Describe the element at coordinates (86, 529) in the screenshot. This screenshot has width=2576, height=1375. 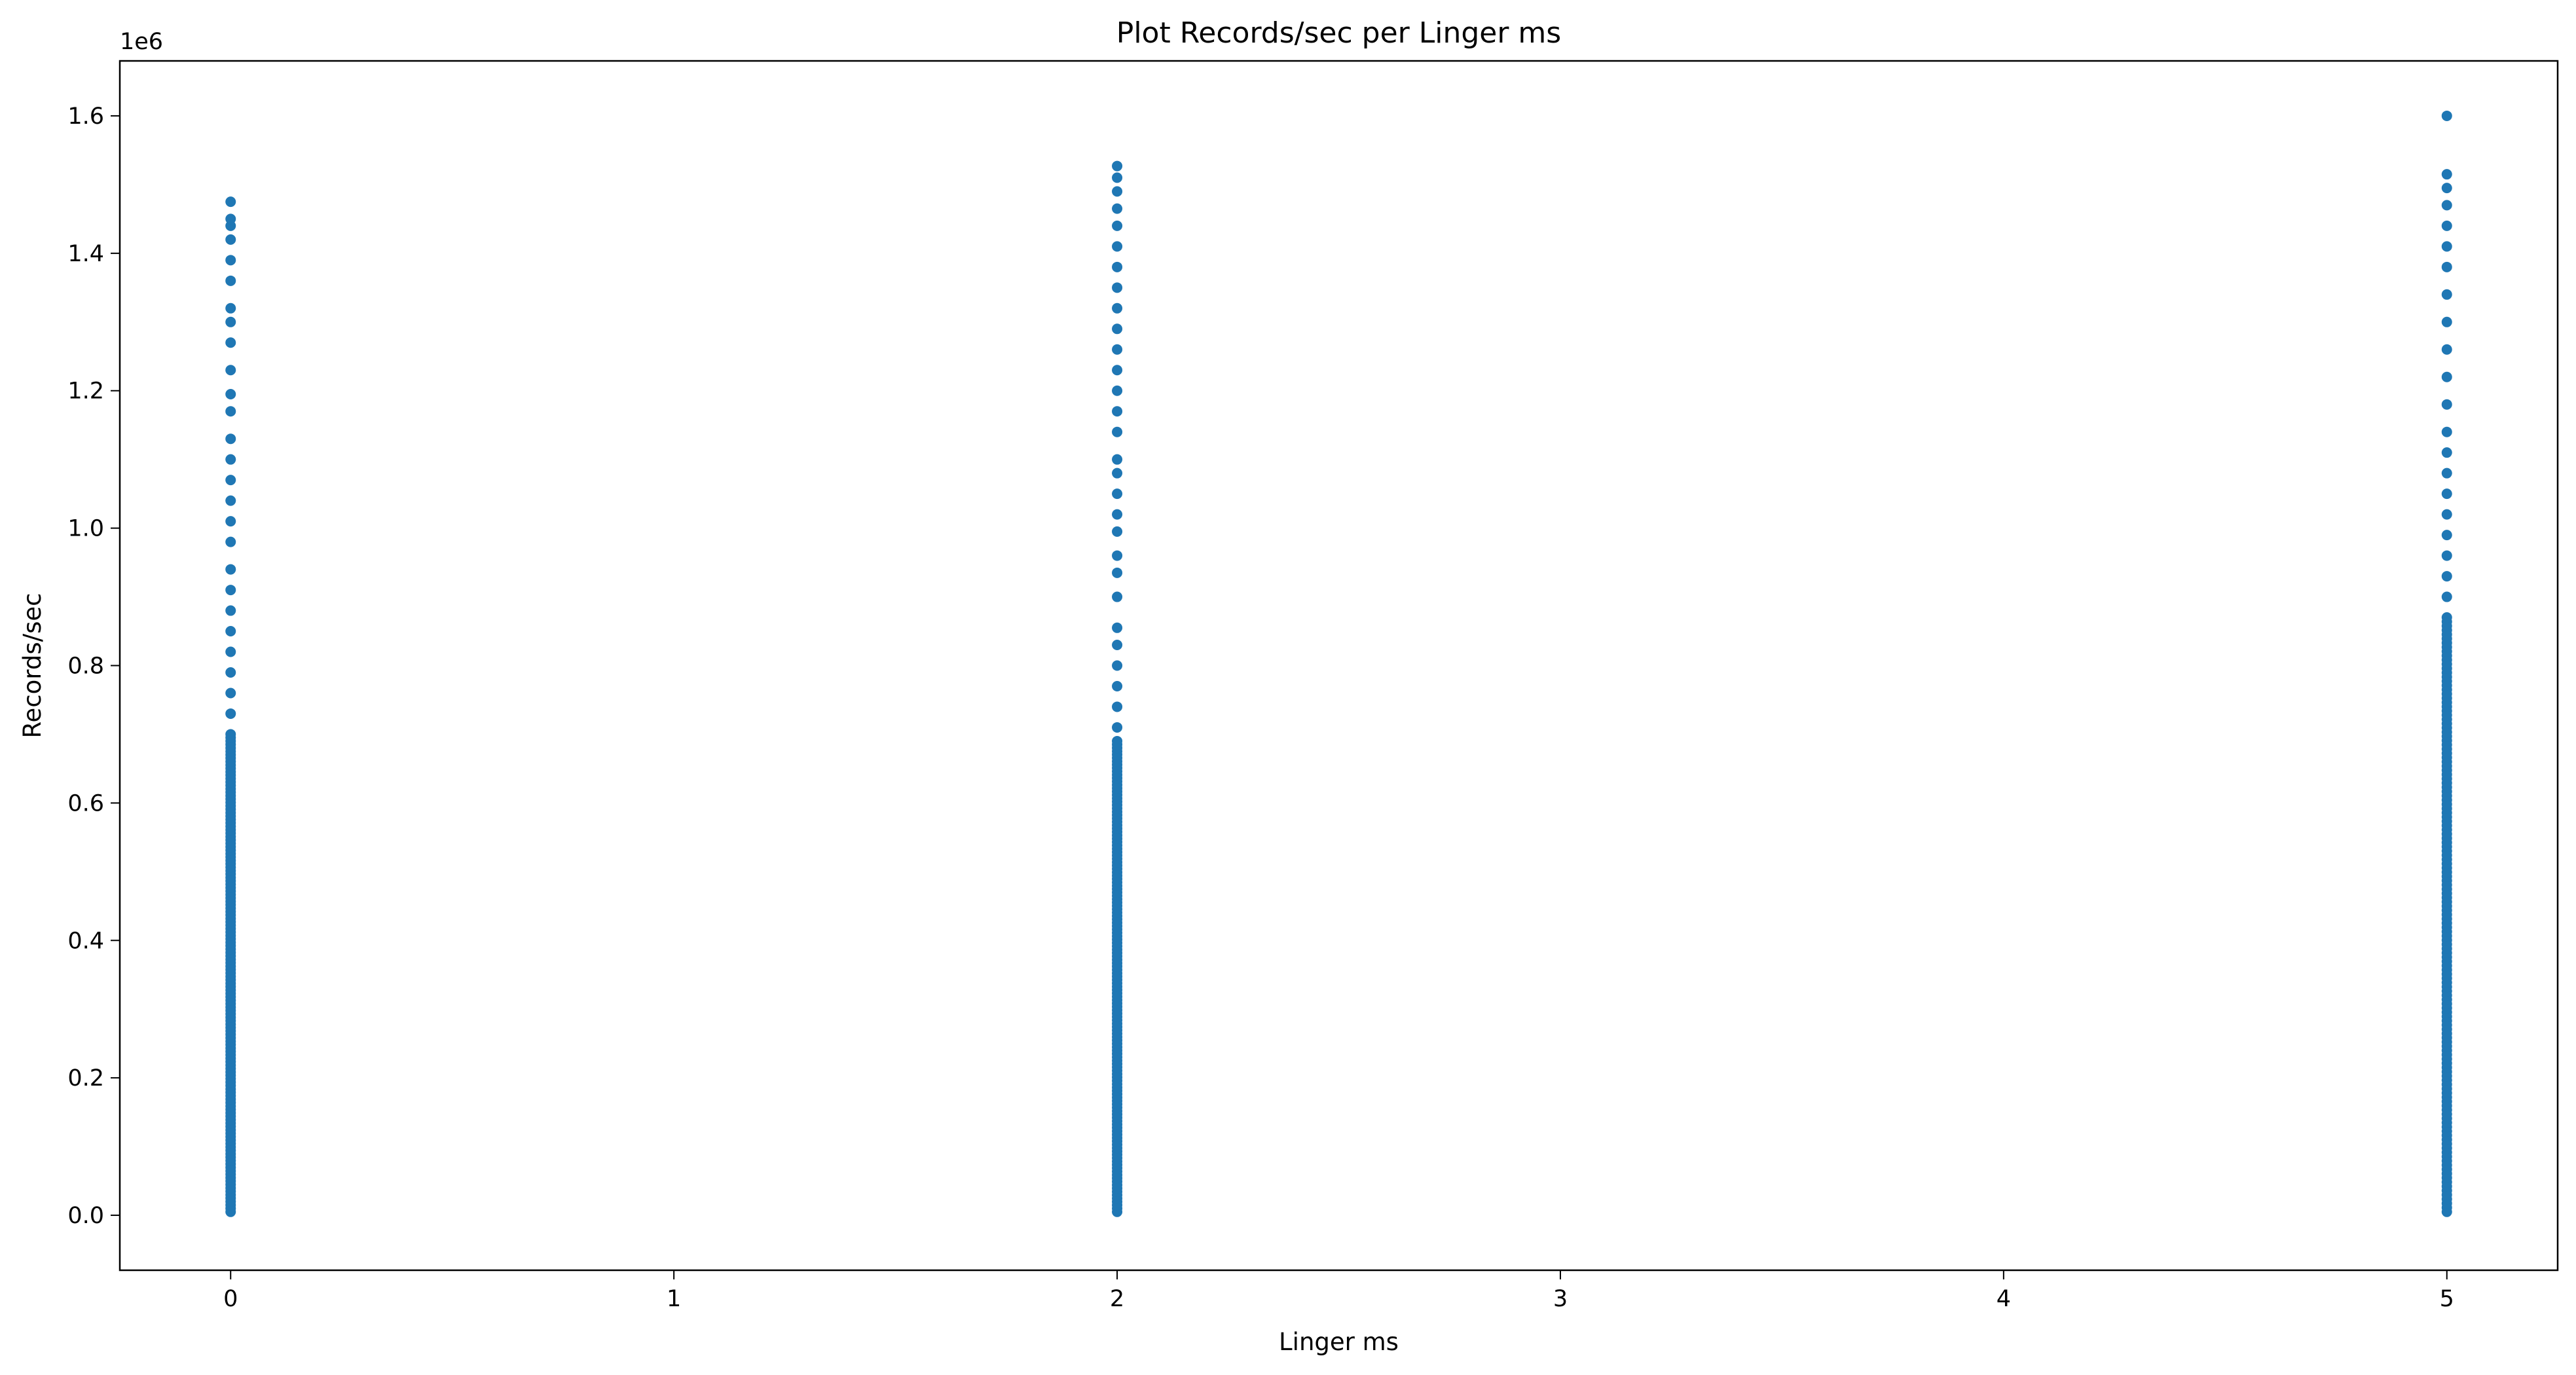
I see `y-tick-label: 1.0` at that location.